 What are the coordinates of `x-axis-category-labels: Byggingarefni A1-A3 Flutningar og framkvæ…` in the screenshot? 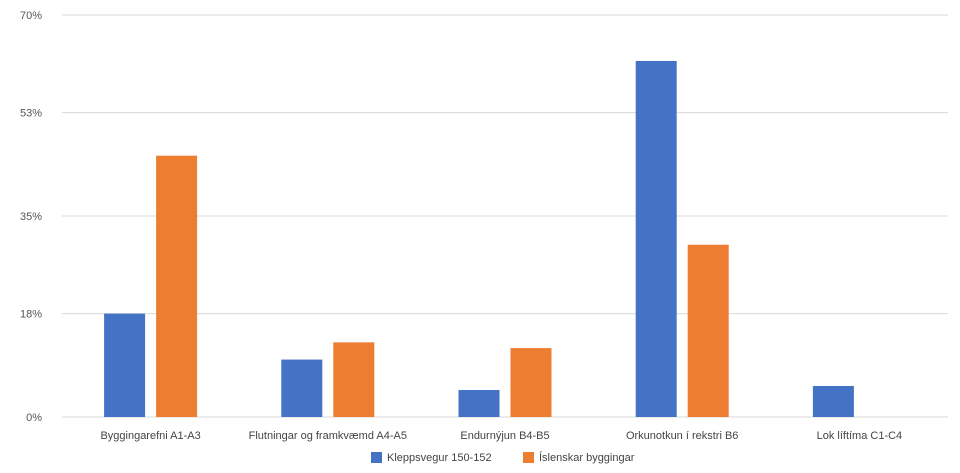 It's located at (501, 436).